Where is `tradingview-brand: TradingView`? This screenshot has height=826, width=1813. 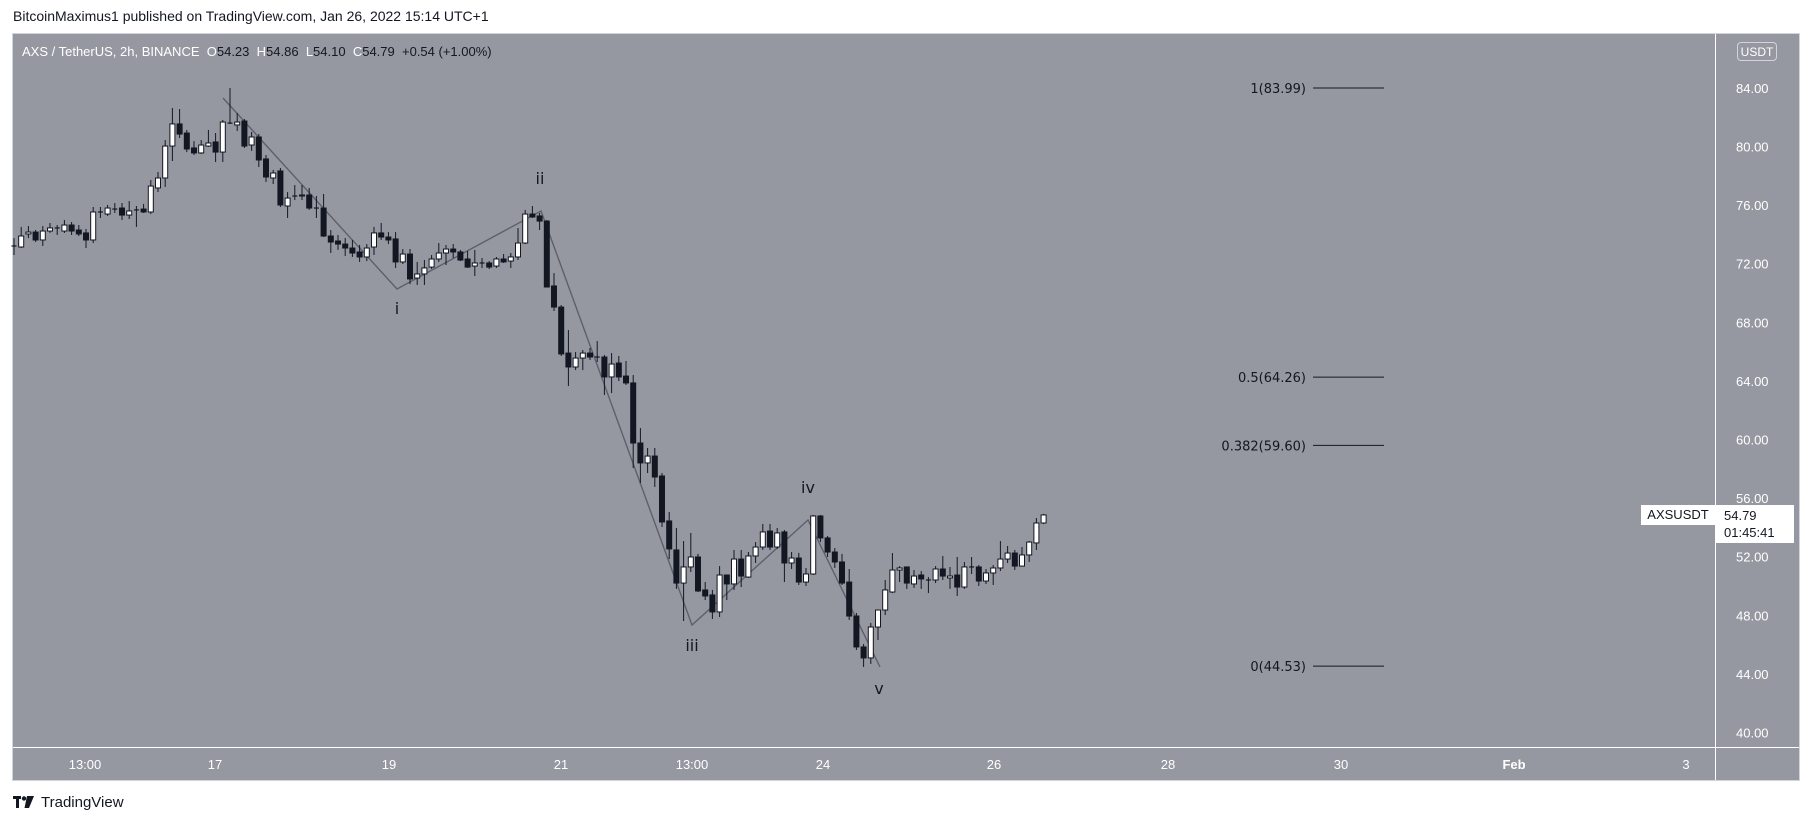
tradingview-brand: TradingView is located at coordinates (82, 802).